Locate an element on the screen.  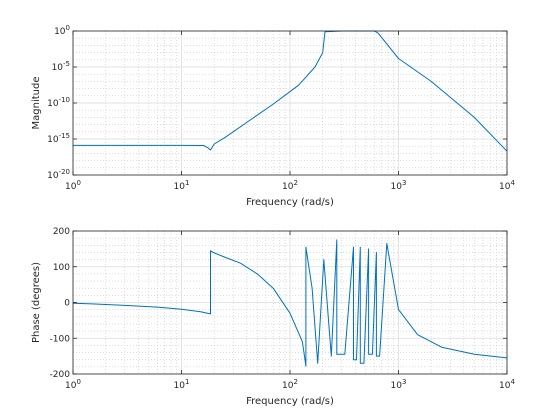
y-tick-exponent: -20 is located at coordinates (64, 172).